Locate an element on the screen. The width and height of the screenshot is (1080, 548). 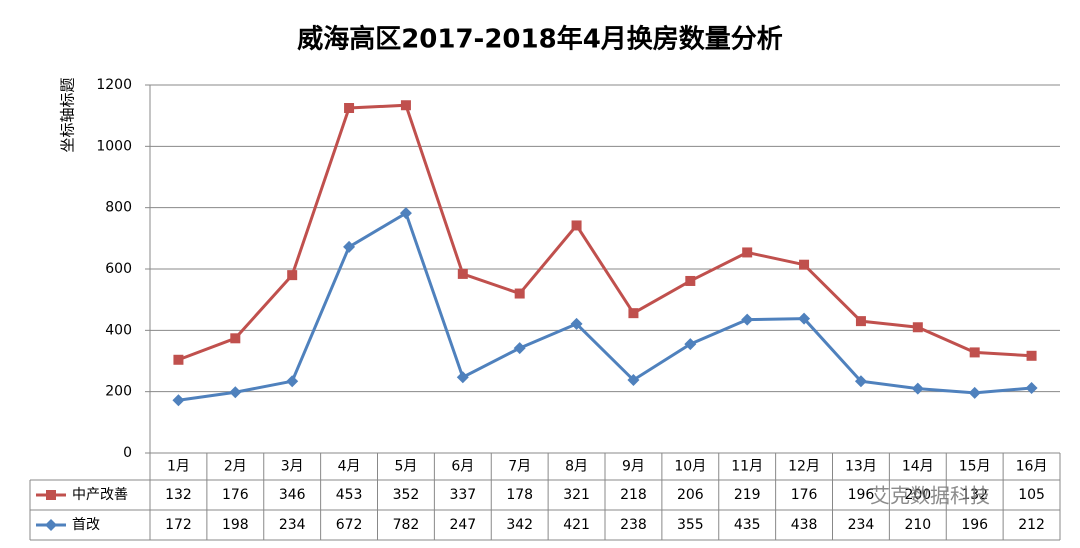
x-tick-label: 12月 is located at coordinates (804, 467).